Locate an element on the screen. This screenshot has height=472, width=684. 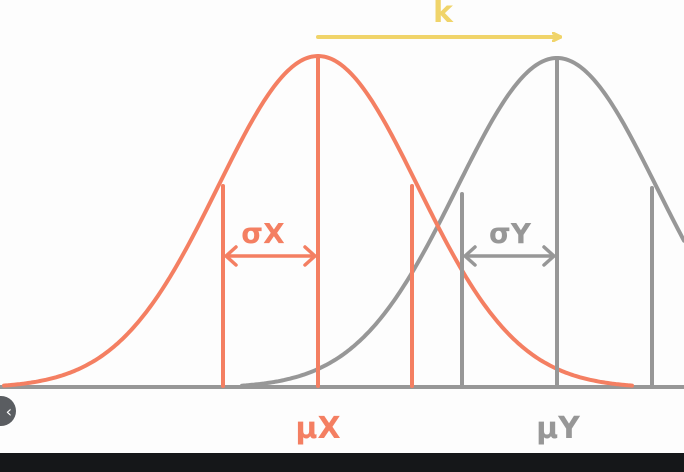
side-nav-button: ‹ is located at coordinates (8, 411).